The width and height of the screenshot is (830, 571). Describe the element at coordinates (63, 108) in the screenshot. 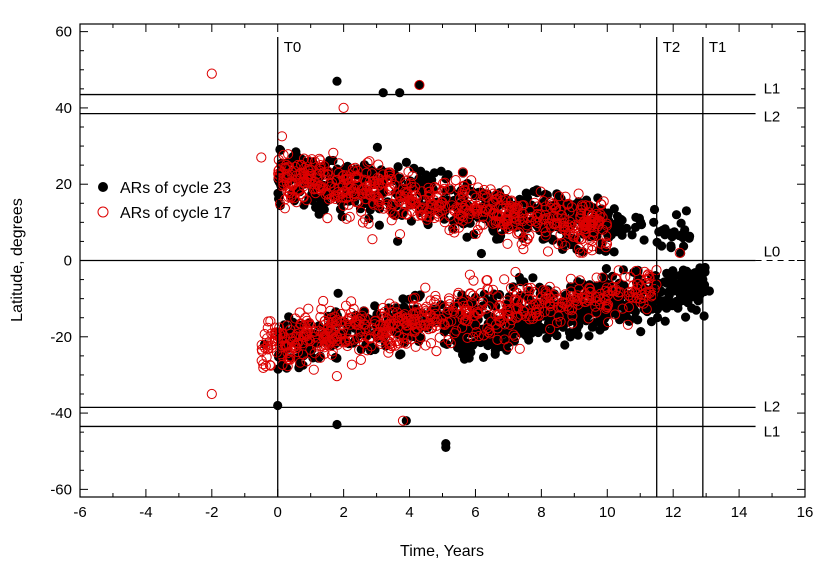

I see `y-tick-label: 40` at that location.